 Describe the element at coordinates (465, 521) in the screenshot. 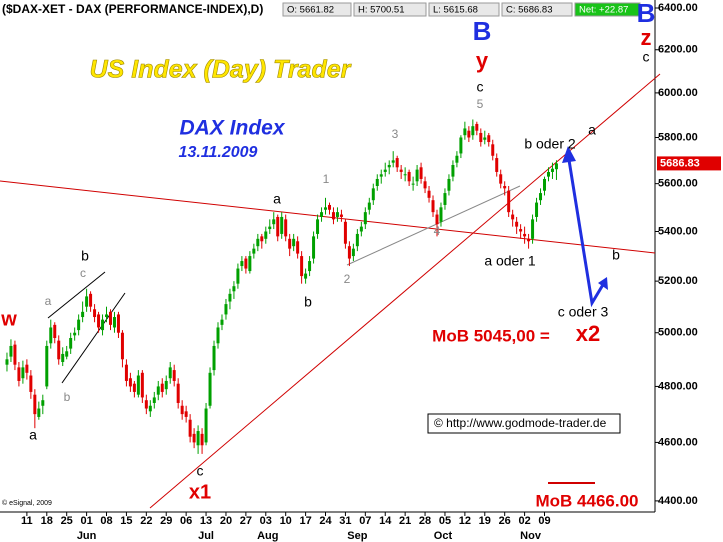

I see `x-tick-label: 12` at that location.